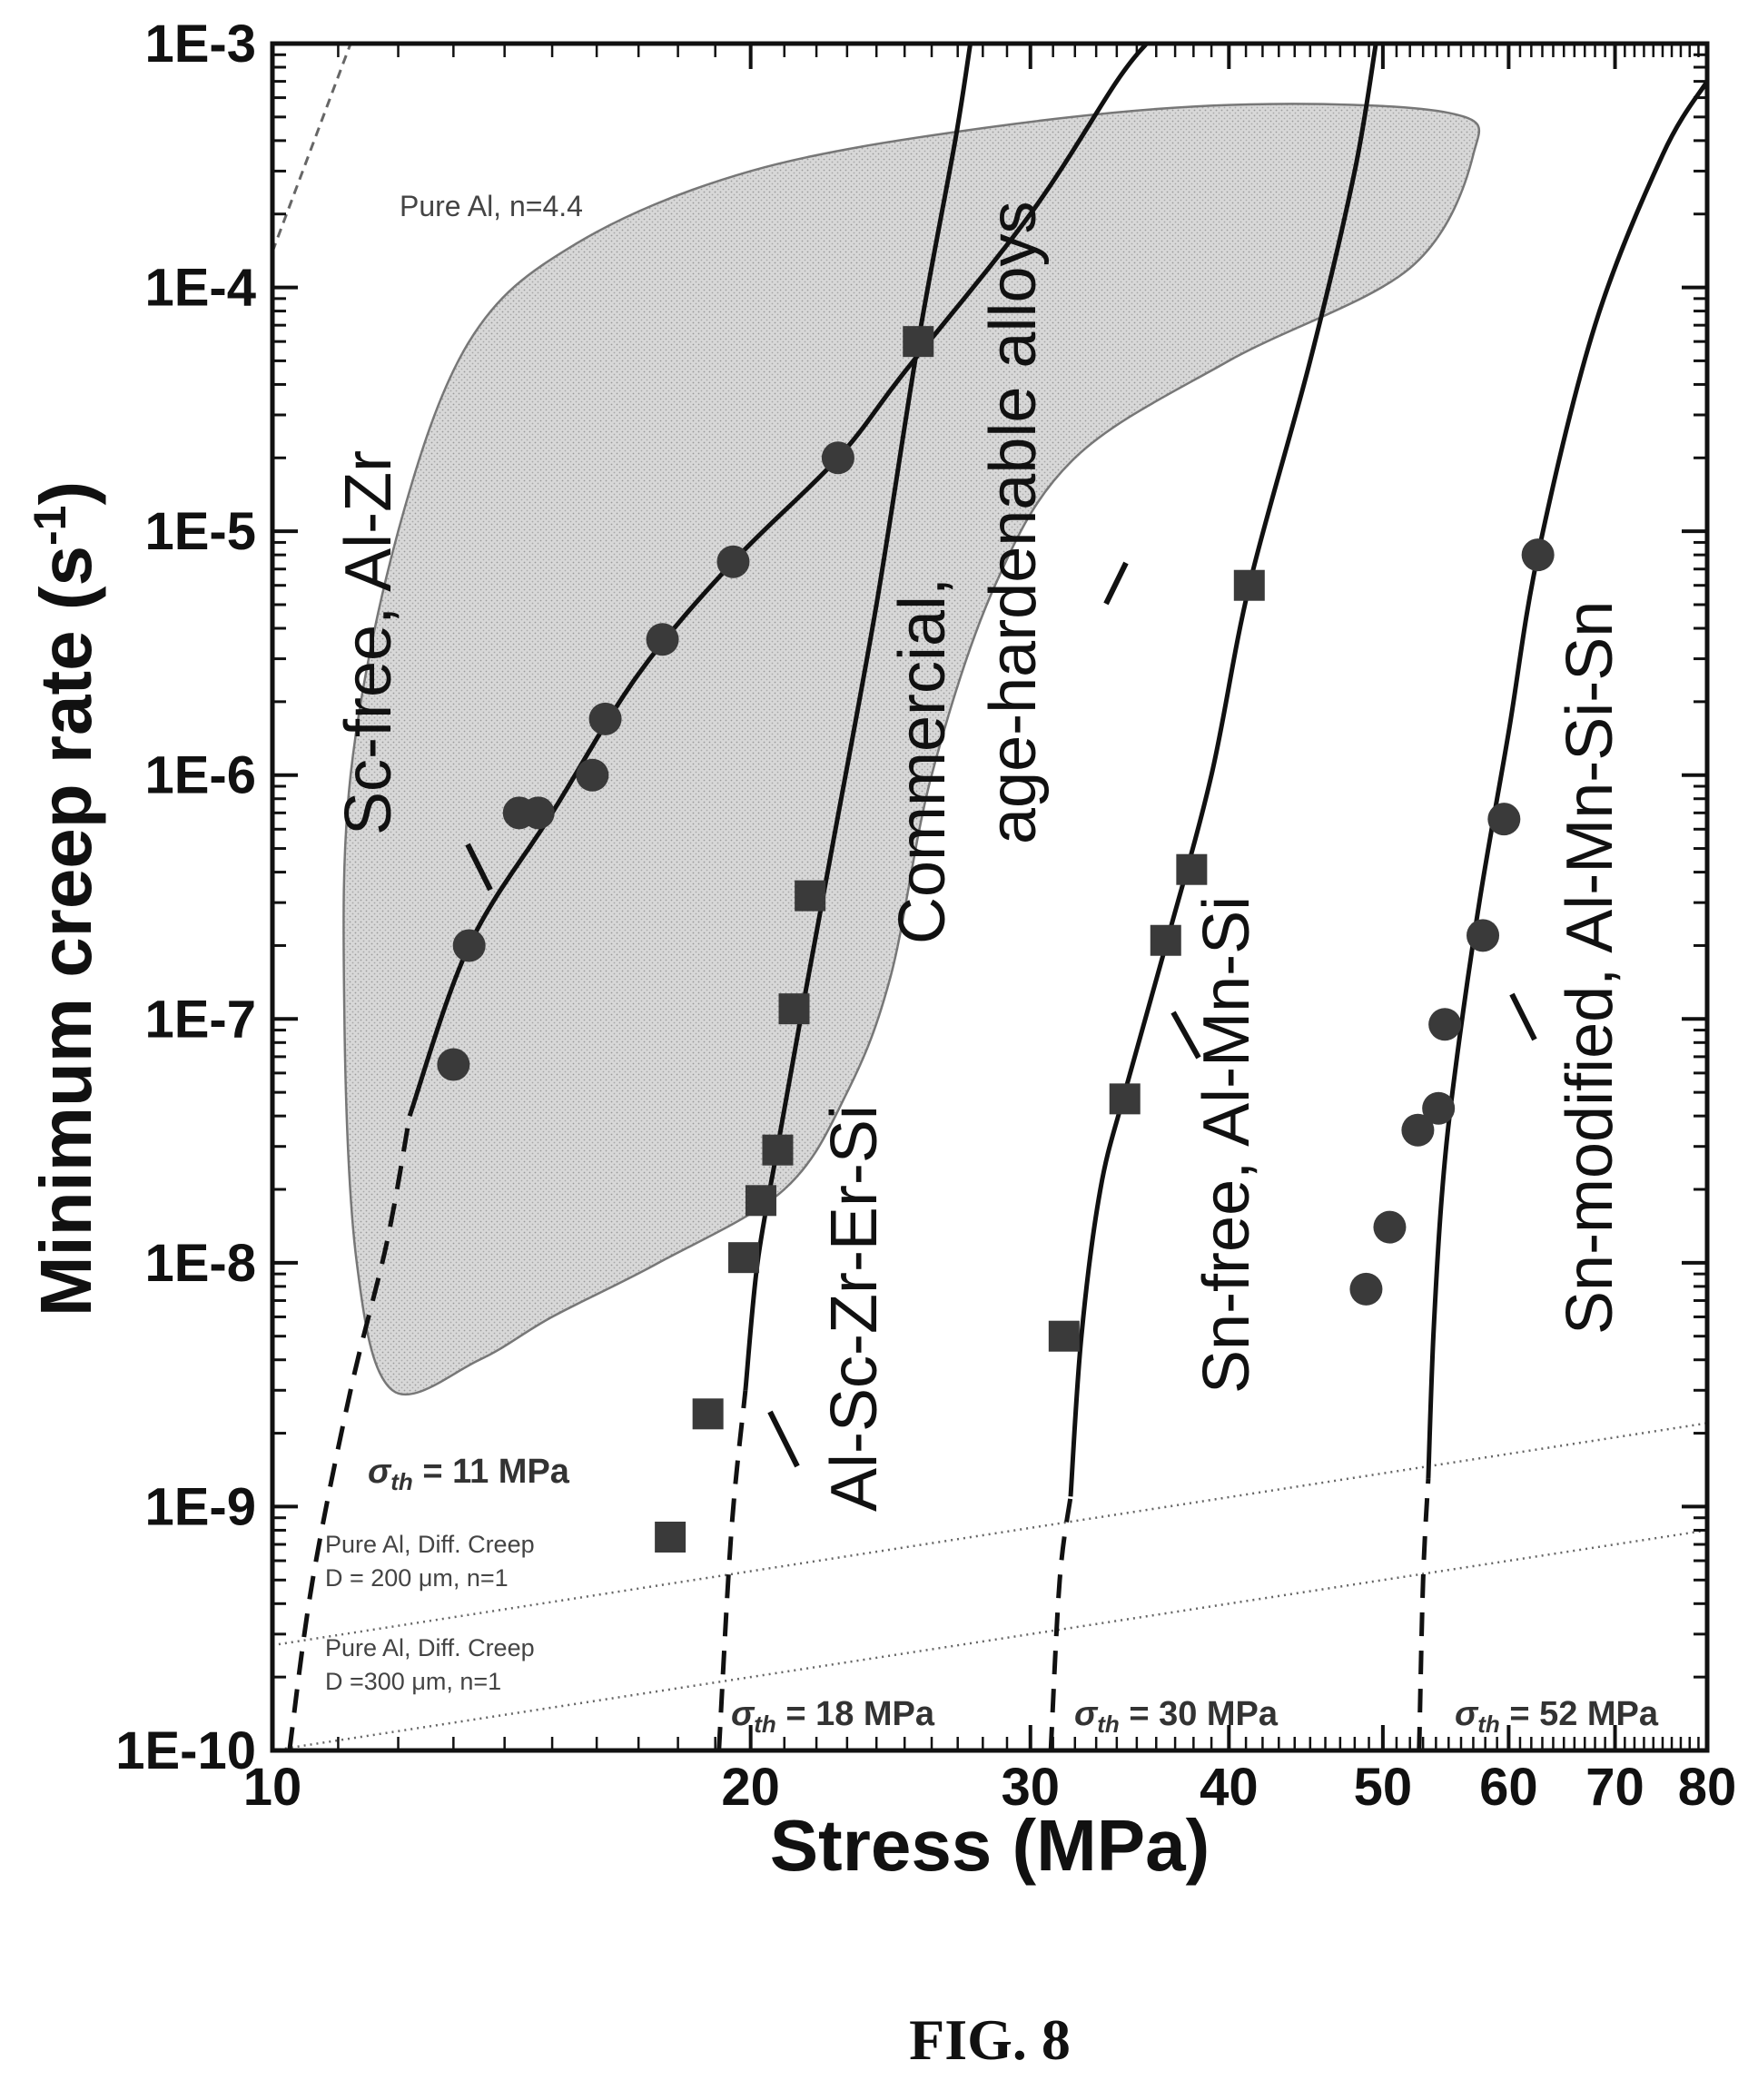 The width and height of the screenshot is (1758, 2100). What do you see at coordinates (1226, 1145) in the screenshot?
I see `series-label-sn-free: Sn-free, Al-Mn-Si` at bounding box center [1226, 1145].